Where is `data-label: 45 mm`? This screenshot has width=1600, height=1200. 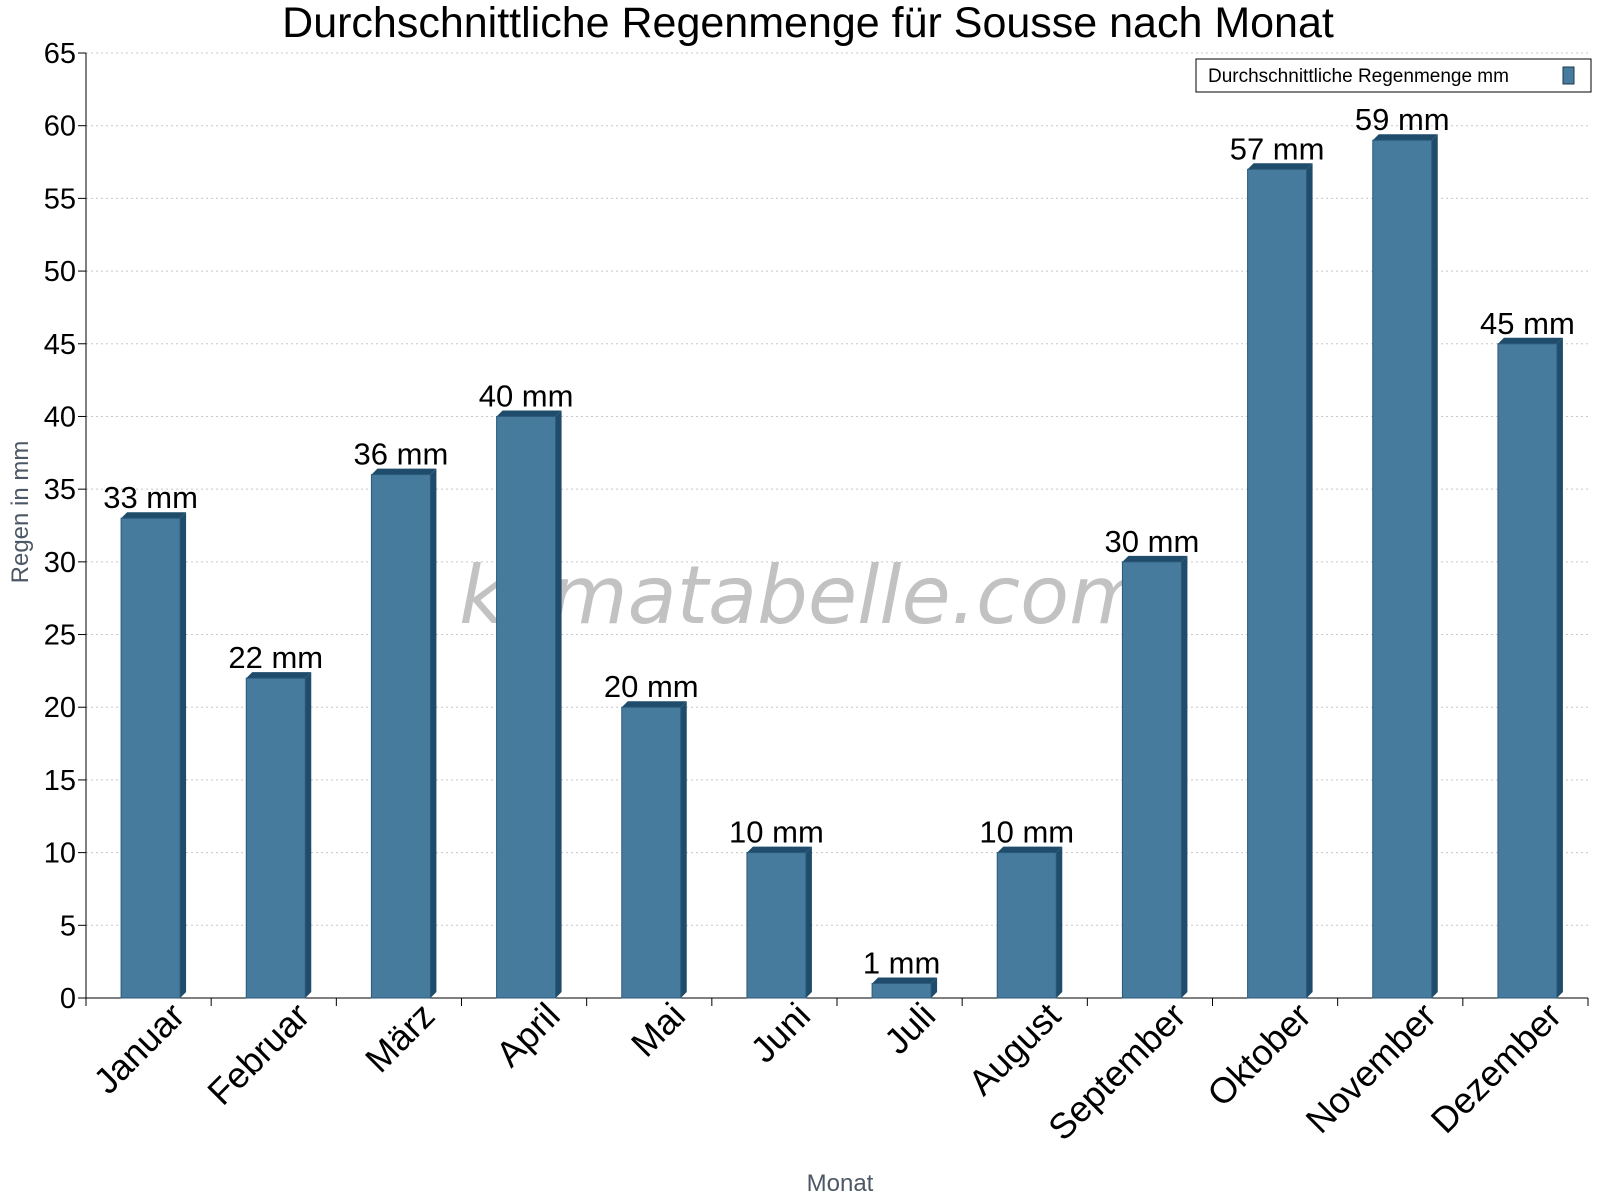
data-label: 45 mm is located at coordinates (1527, 323).